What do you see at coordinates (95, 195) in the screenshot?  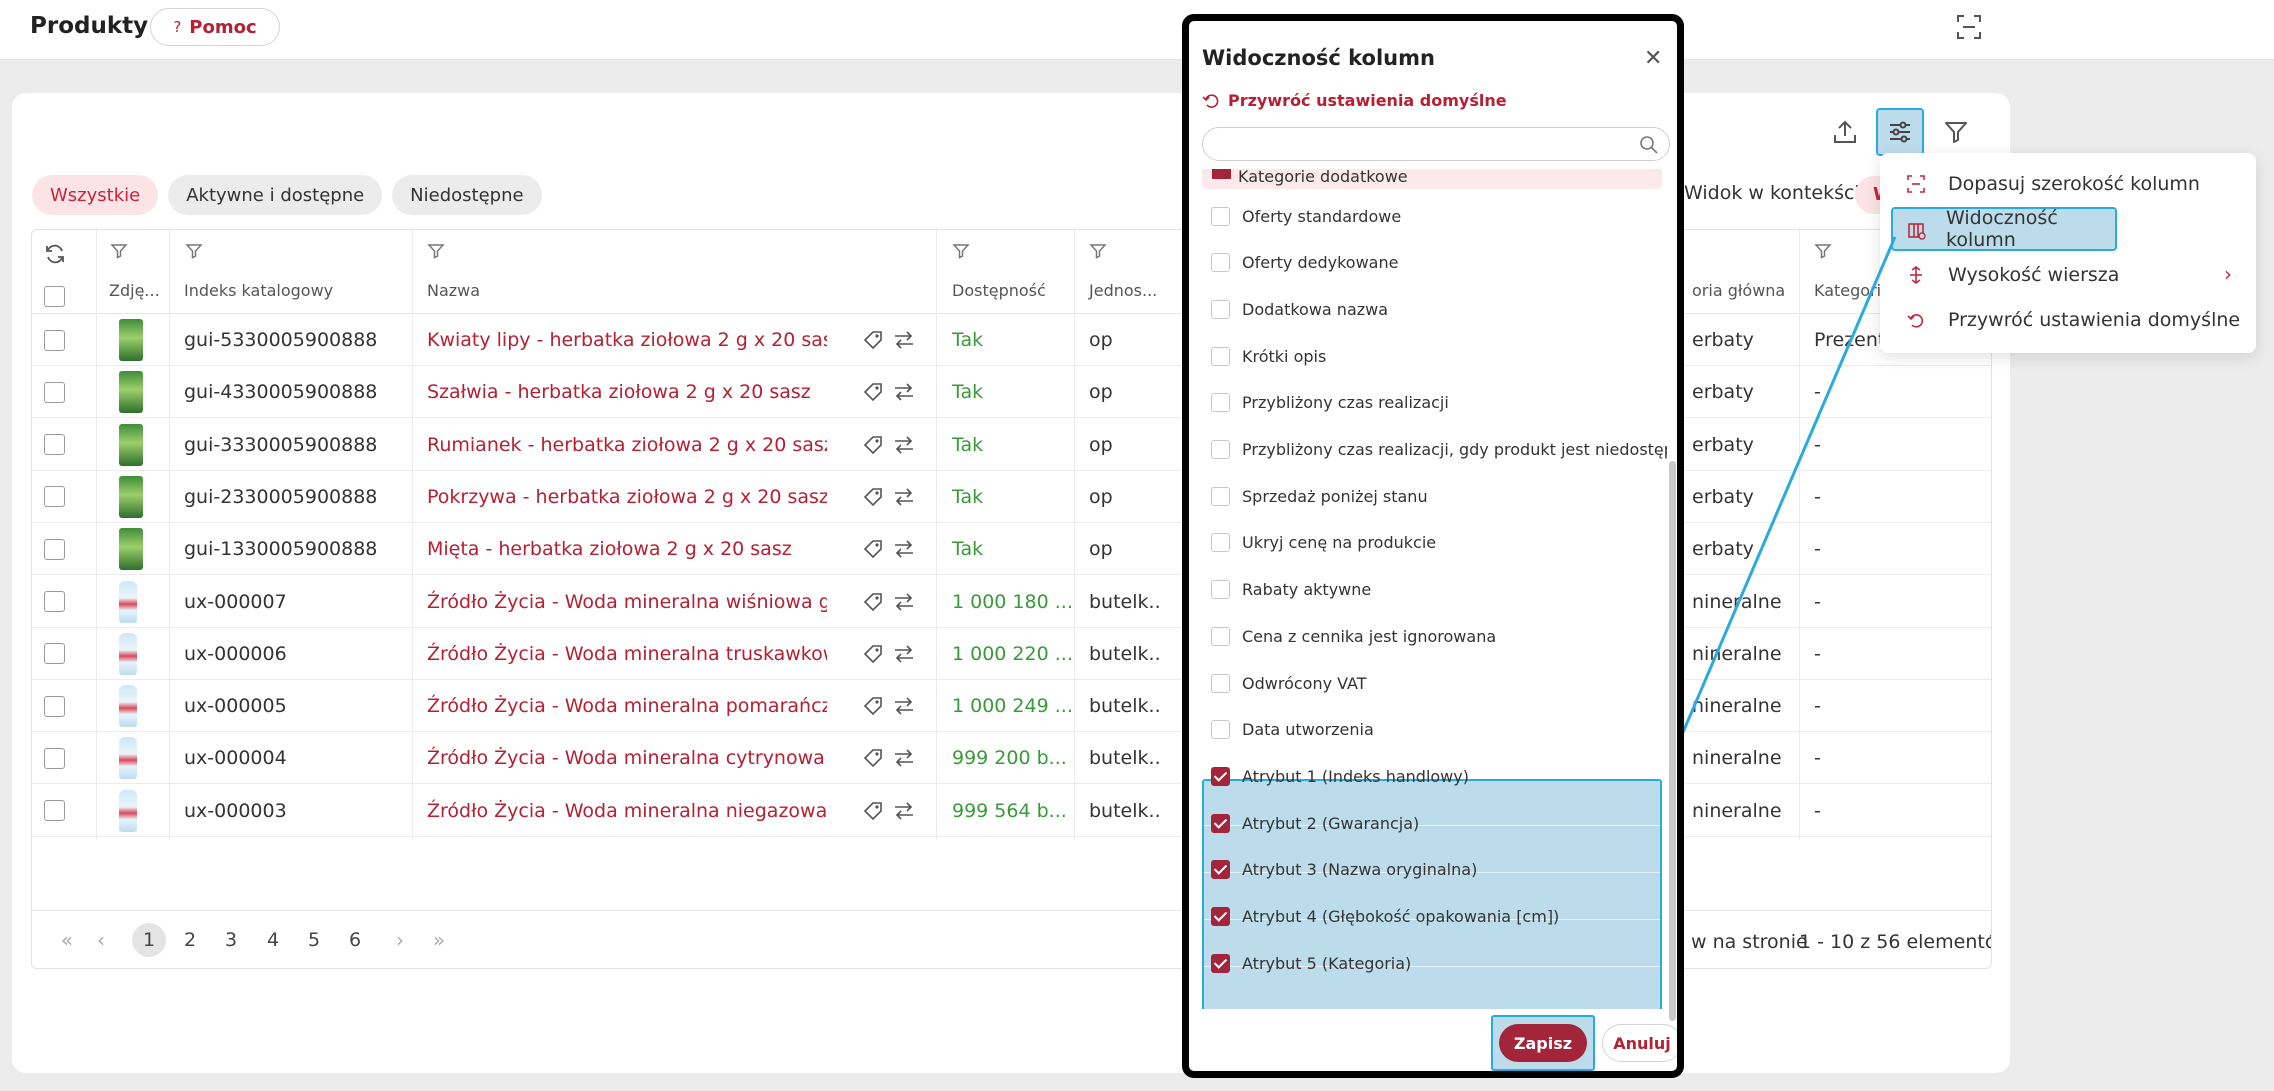 I see `chip-all: Wszystkie` at bounding box center [95, 195].